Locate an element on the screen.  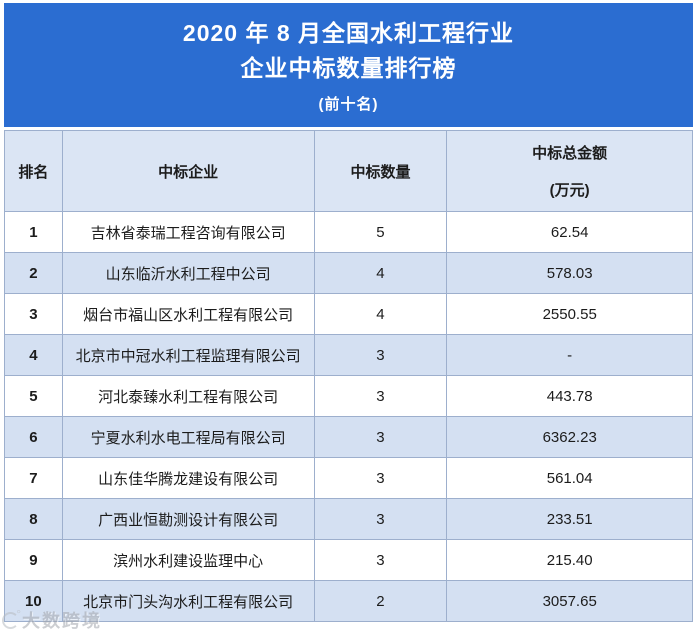
table-row: 4 北京市中冠水利工程监理有限公司 3 - is located at coordinates (348, 355).